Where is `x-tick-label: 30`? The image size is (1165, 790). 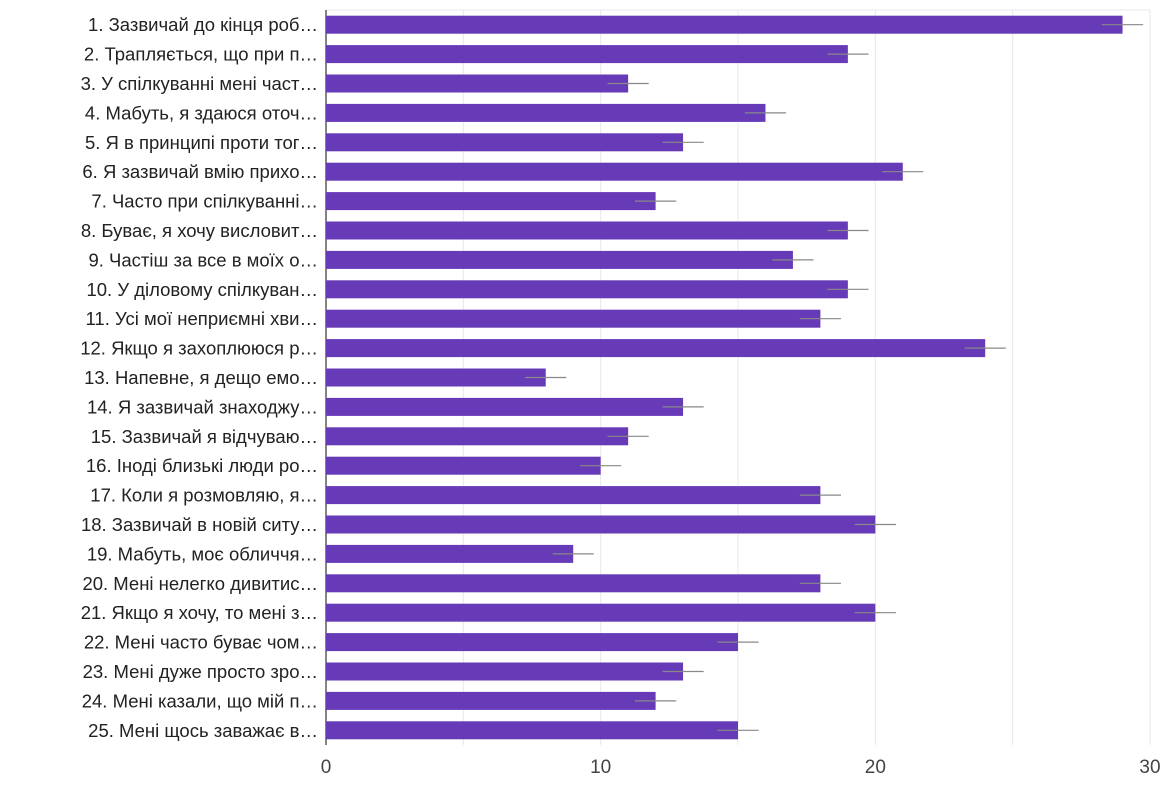
x-tick-label: 30 is located at coordinates (1149, 767).